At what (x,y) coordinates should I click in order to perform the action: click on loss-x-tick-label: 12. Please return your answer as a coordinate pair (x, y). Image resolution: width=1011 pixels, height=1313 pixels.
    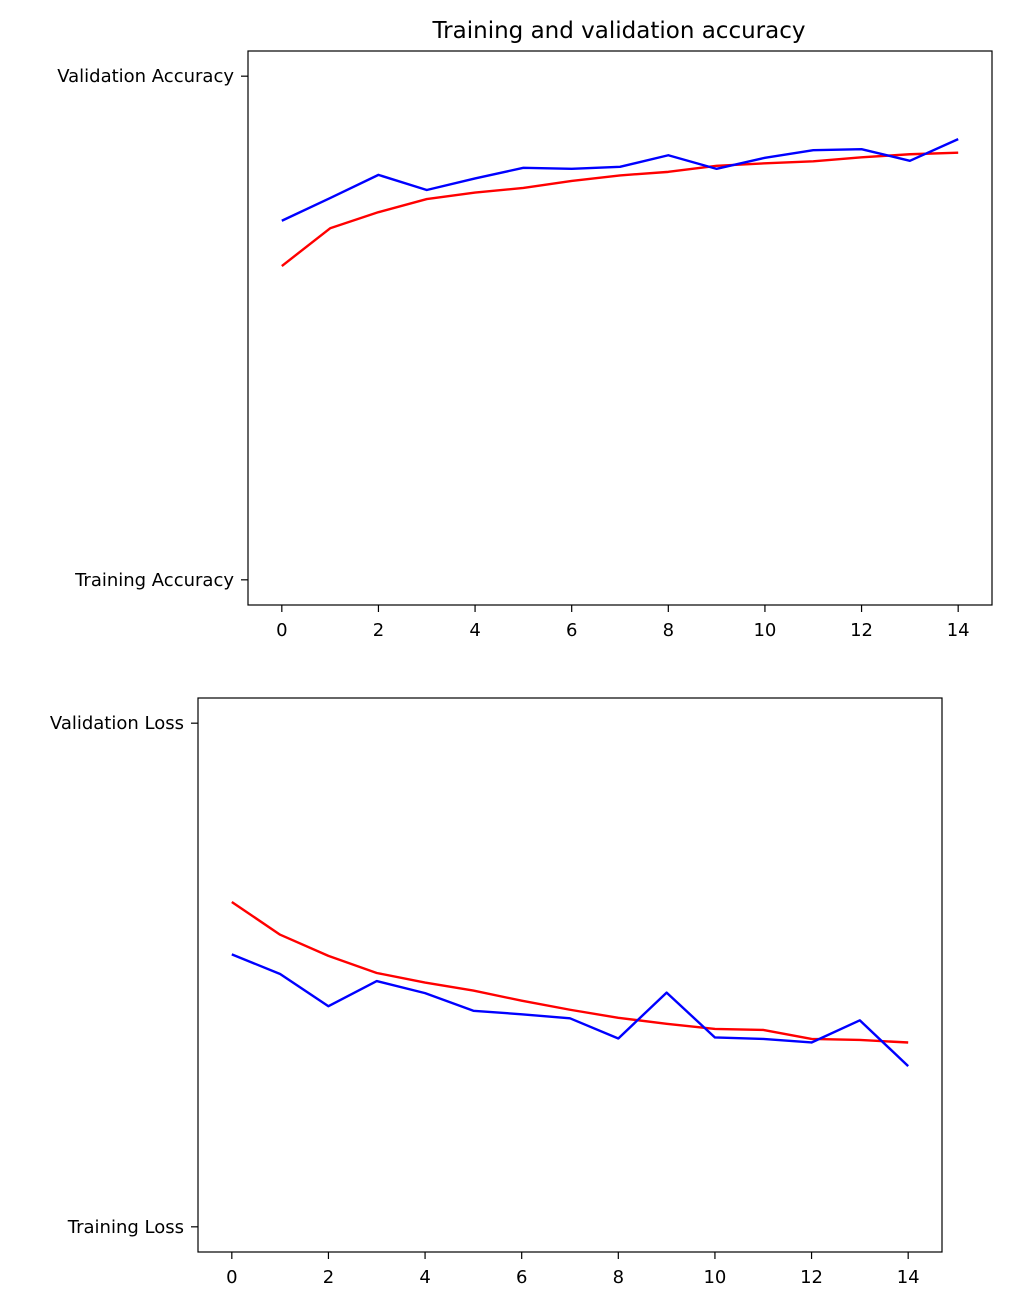
    Looking at the image, I should click on (811, 1277).